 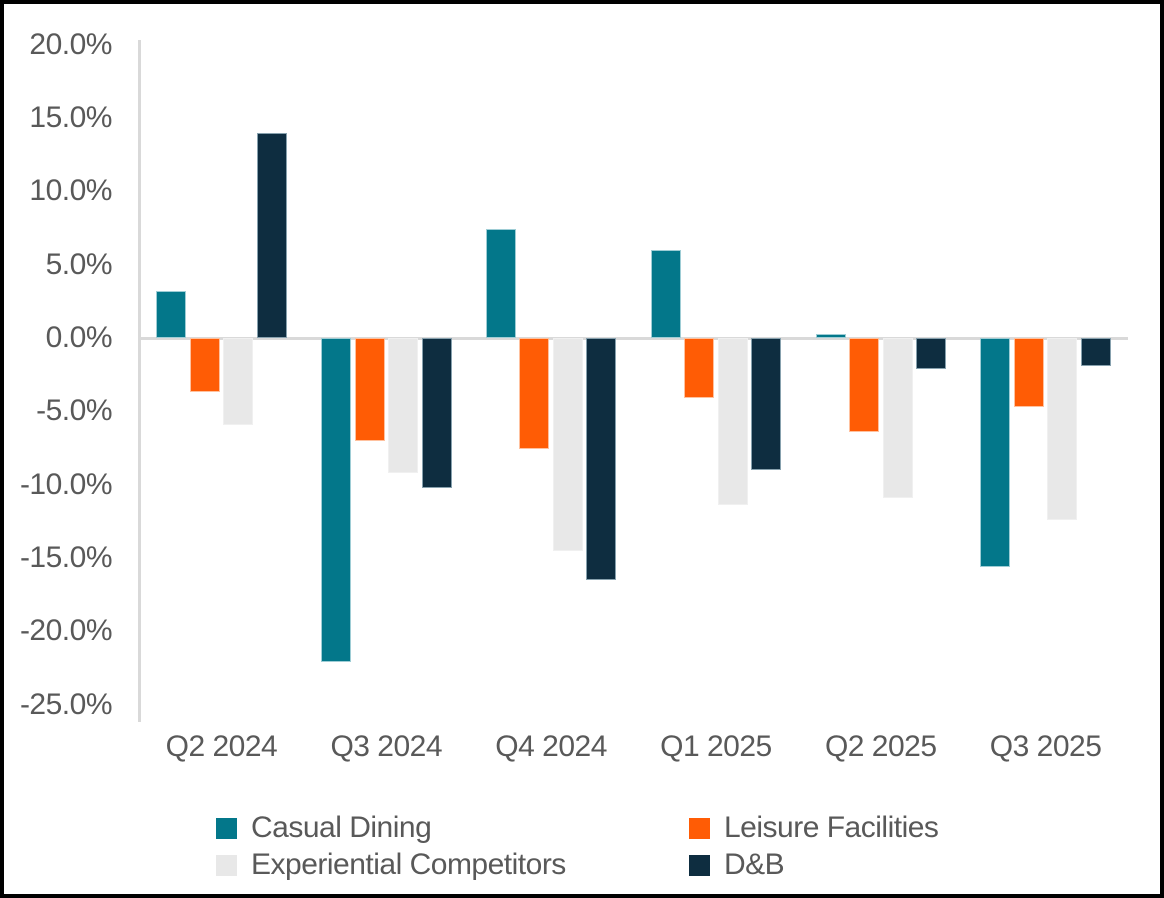 I want to click on y-axis-tick-label: -15.0%, so click(x=66, y=557).